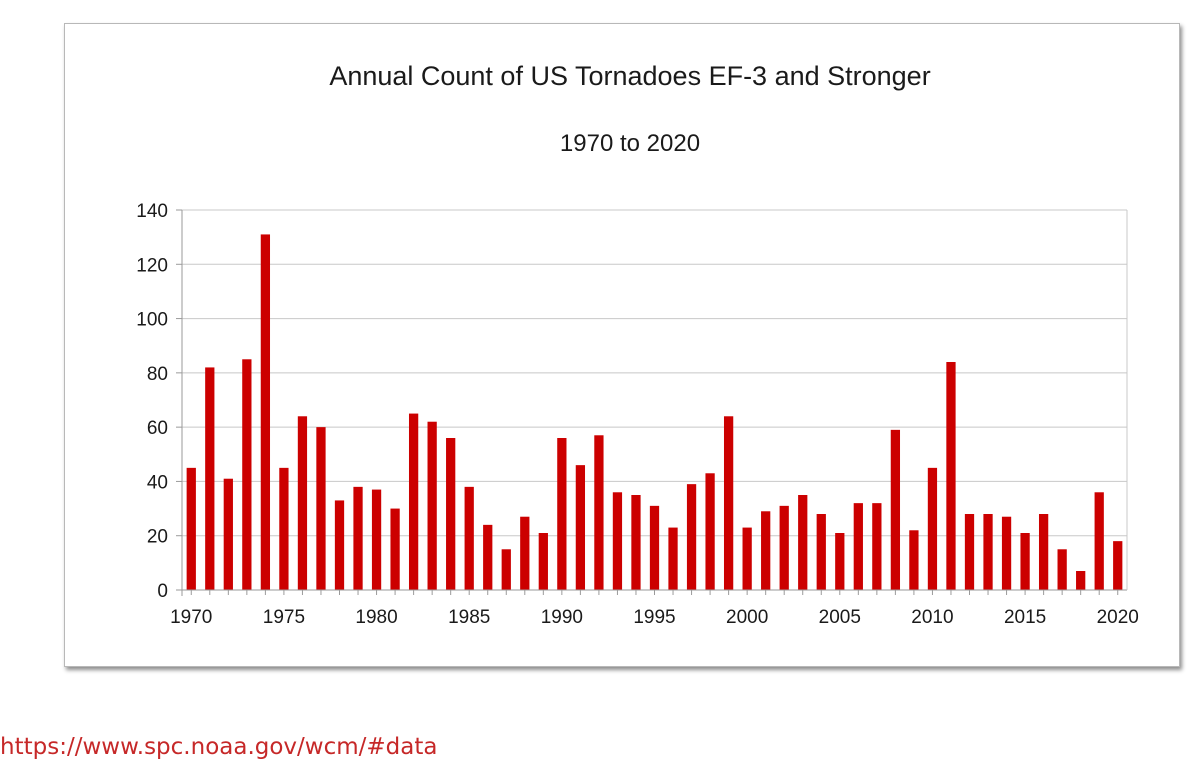 The image size is (1203, 768). What do you see at coordinates (162, 591) in the screenshot?
I see `y-tick-label: 0` at bounding box center [162, 591].